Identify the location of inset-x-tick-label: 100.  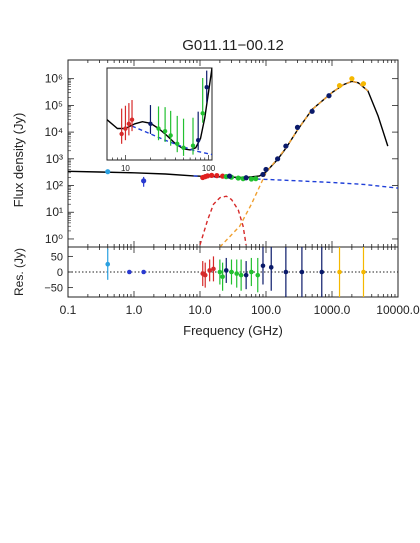
(209, 168).